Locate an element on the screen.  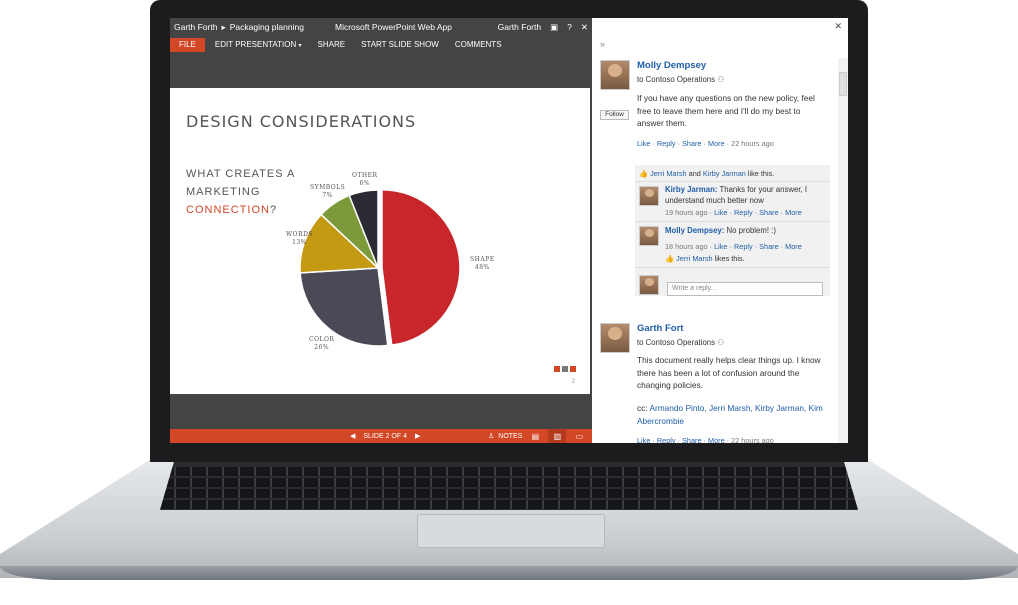
panel-close-icon: ✕ is located at coordinates (838, 26).